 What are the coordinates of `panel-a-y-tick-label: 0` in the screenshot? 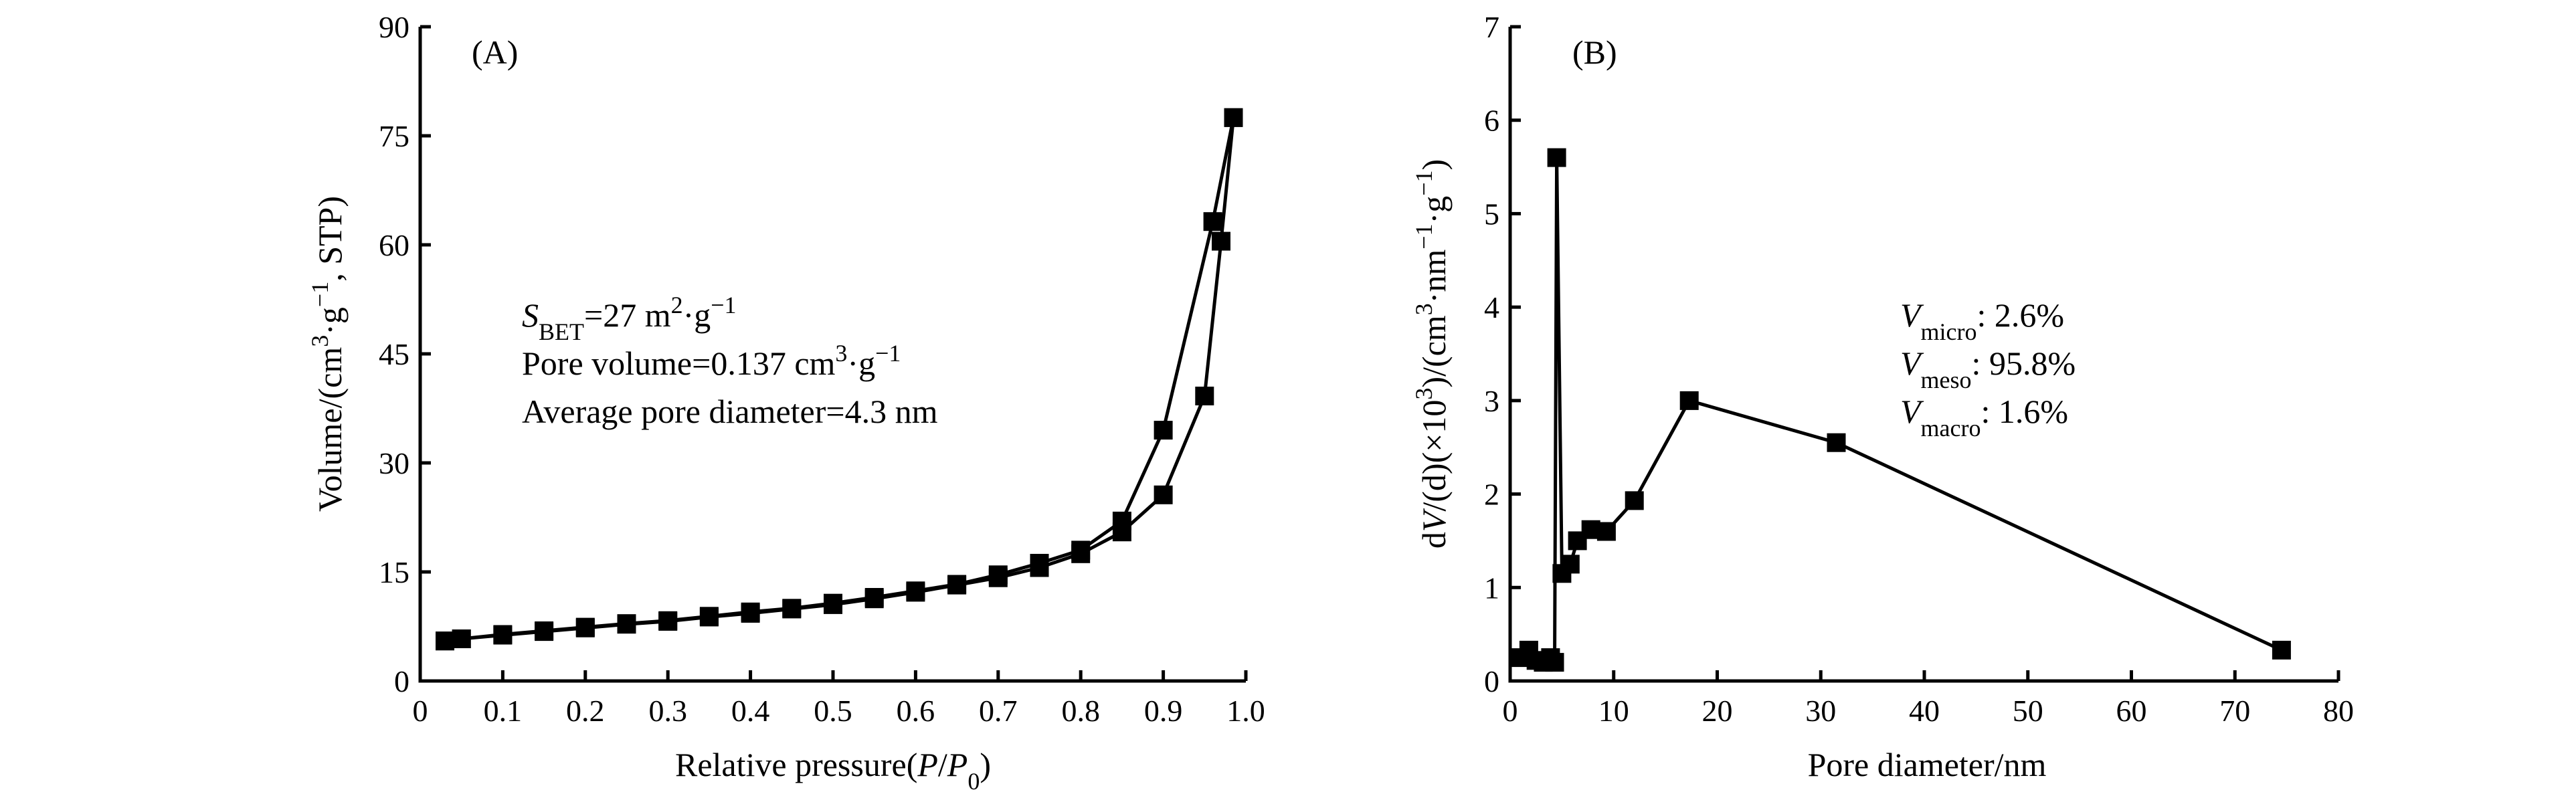 It's located at (401, 681).